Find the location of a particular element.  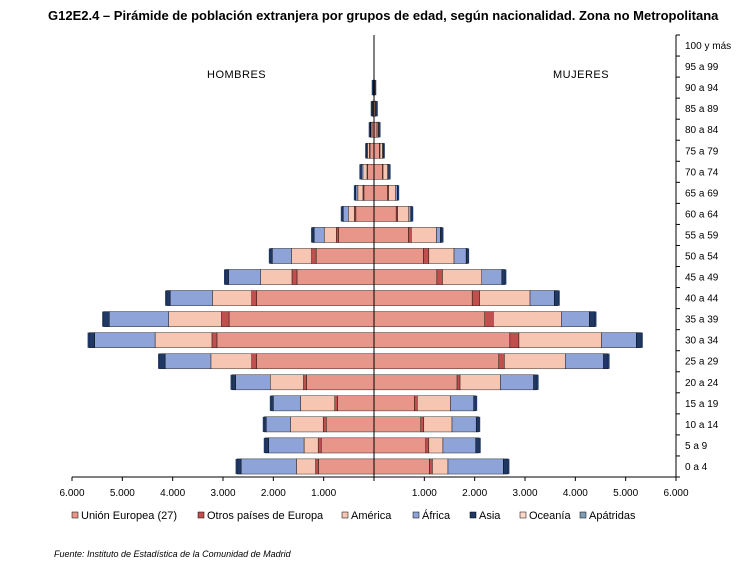

legend-label-4: Asia is located at coordinates (490, 516).